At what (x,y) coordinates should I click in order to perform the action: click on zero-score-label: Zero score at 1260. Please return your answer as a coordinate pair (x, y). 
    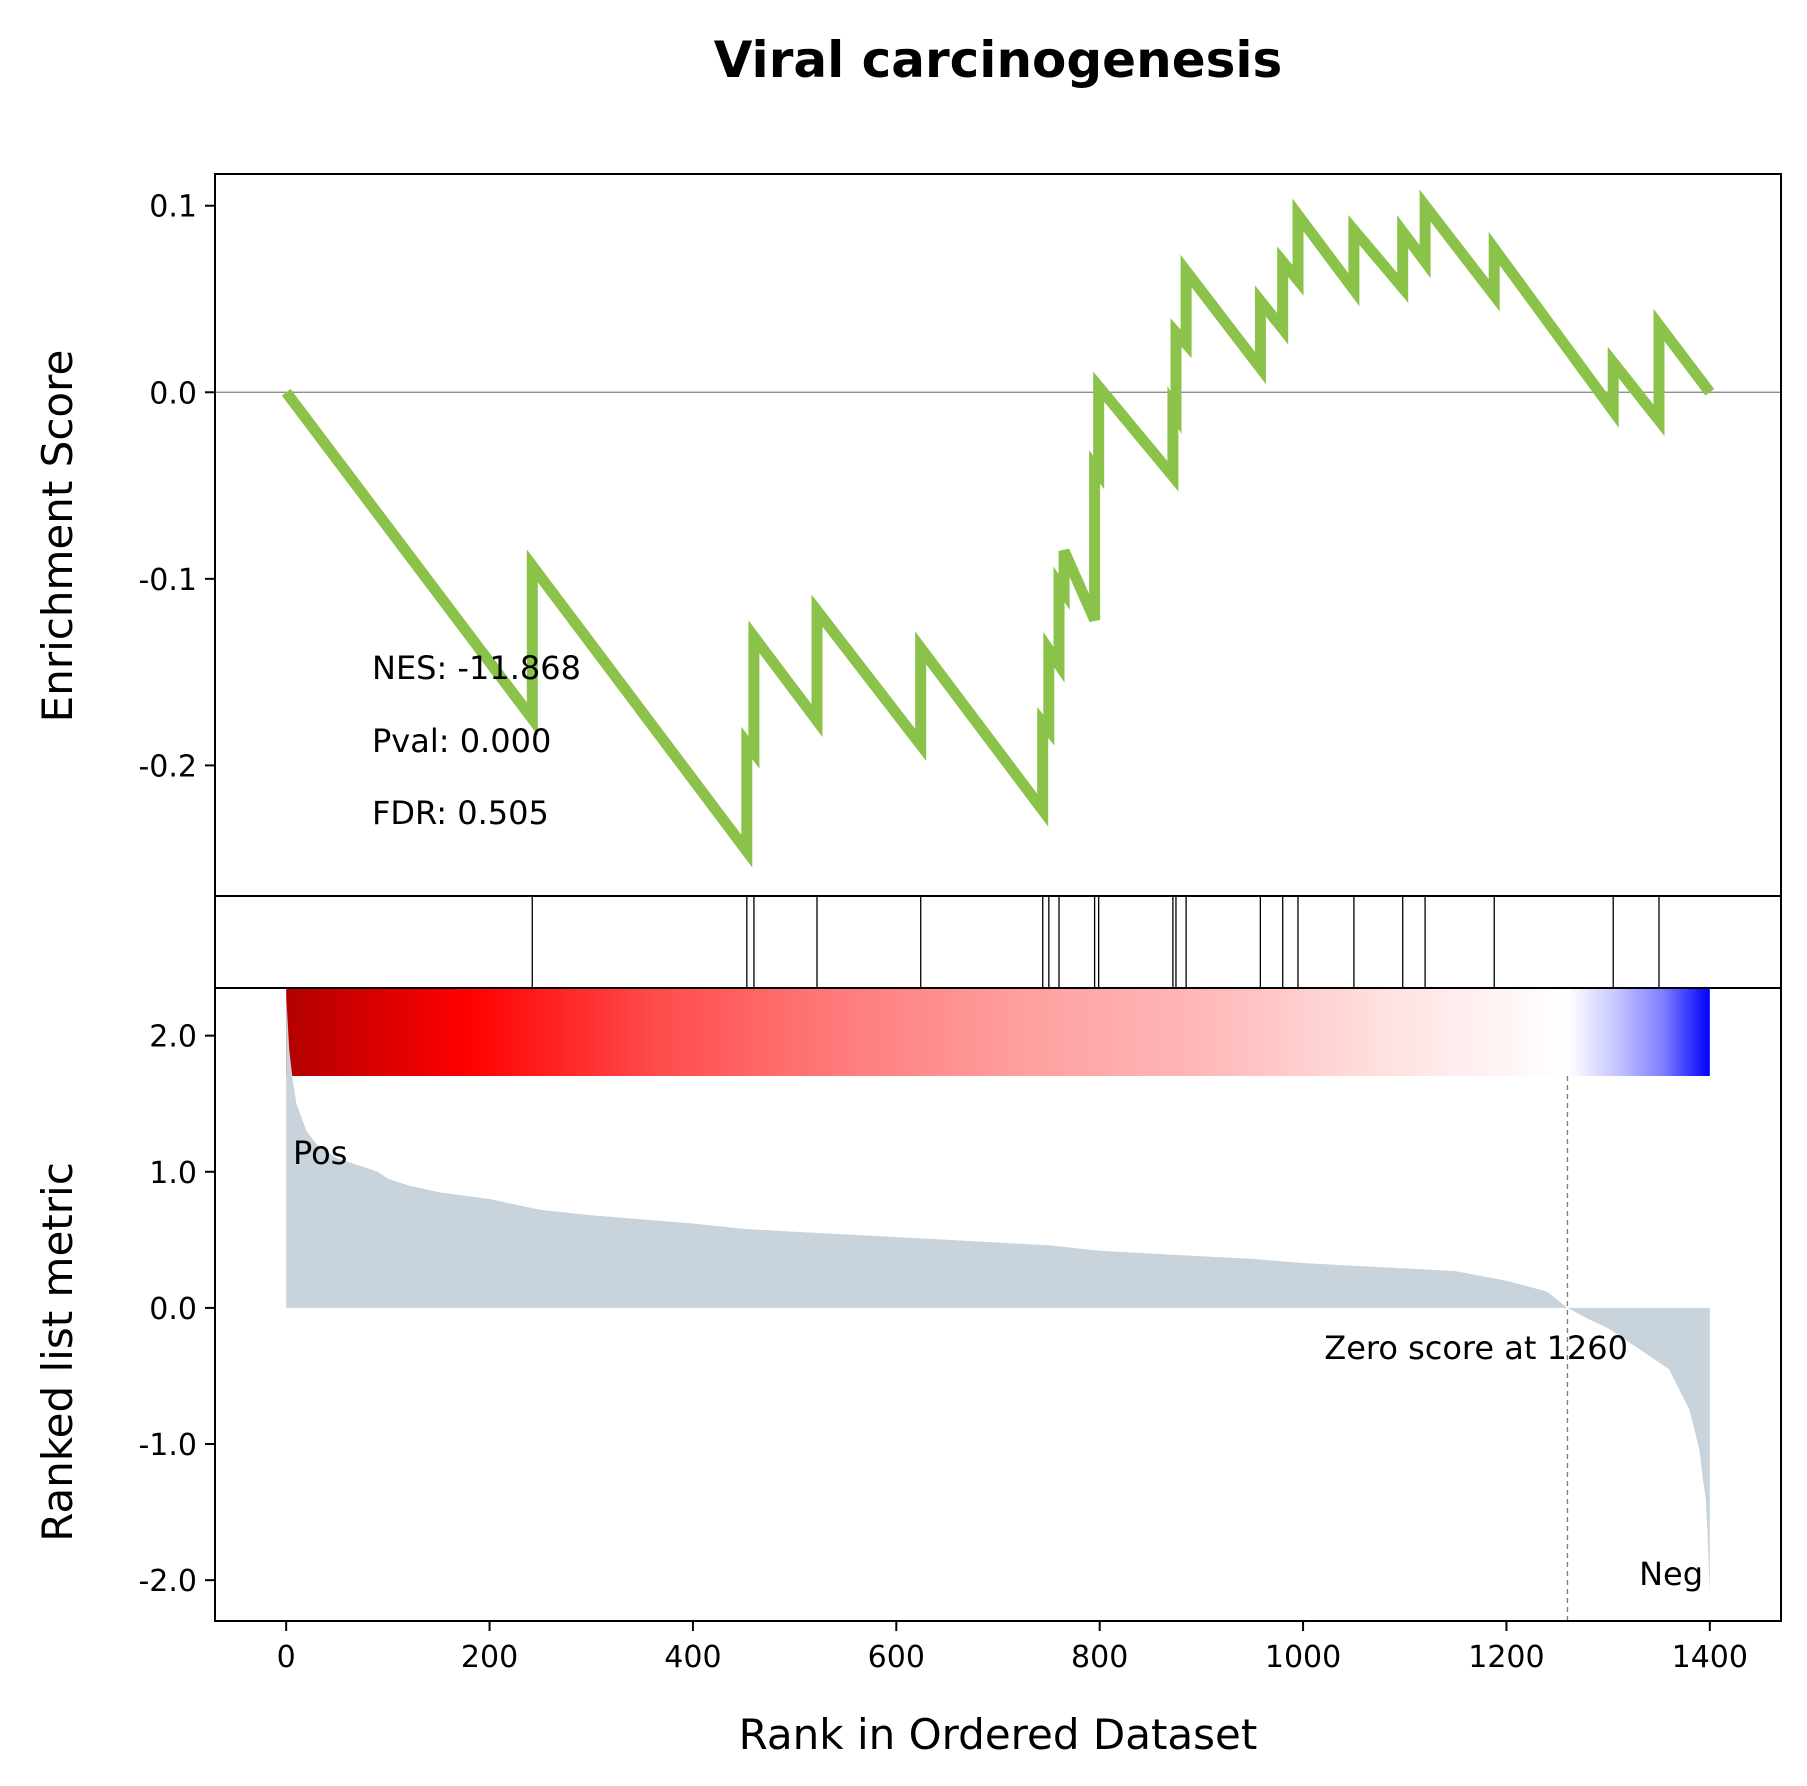
    Looking at the image, I should click on (1476, 1348).